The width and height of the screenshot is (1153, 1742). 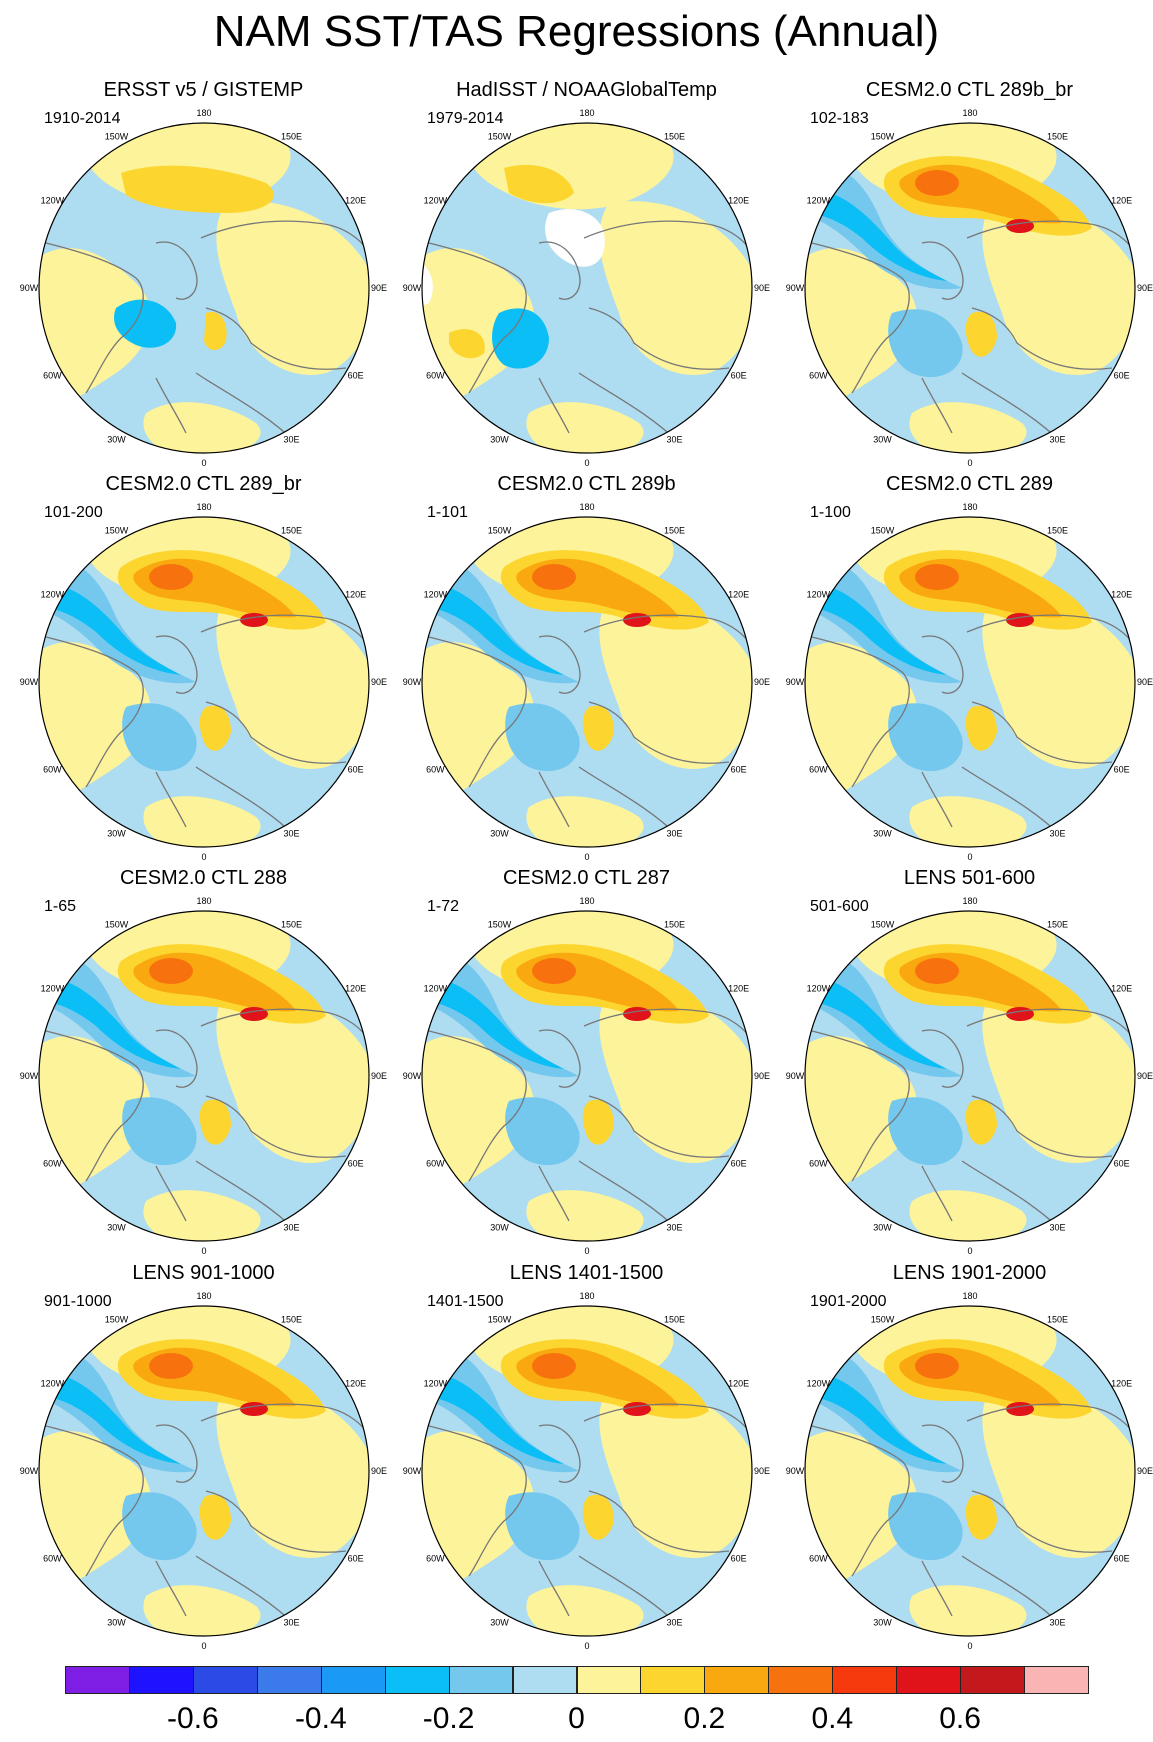 I want to click on panel-title: LENS 901-1000, so click(x=203, y=1273).